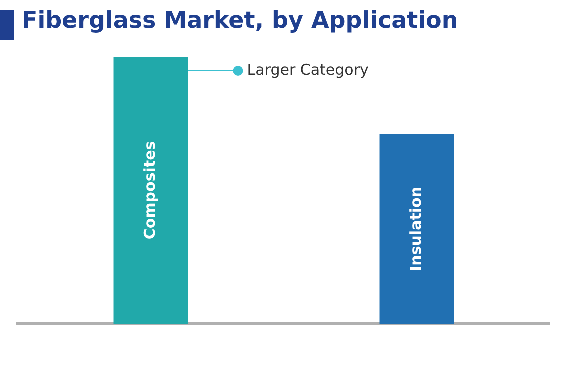  What do you see at coordinates (308, 69) in the screenshot?
I see `annotation: Larger Category` at bounding box center [308, 69].